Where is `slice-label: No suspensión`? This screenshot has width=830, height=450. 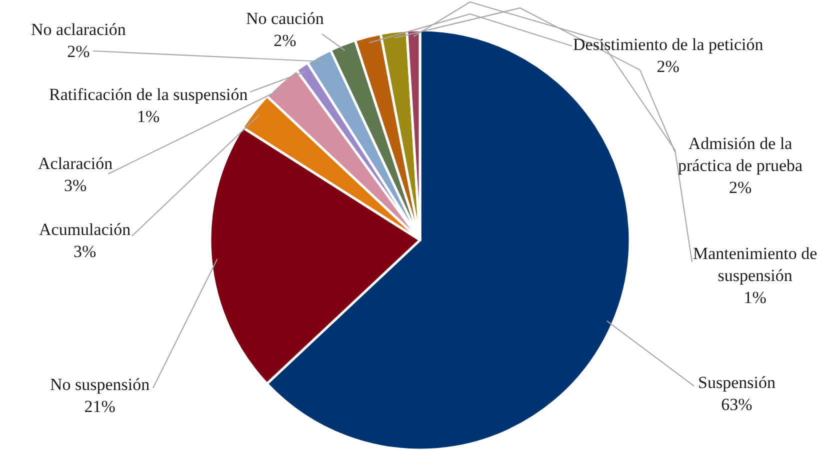
slice-label: No suspensión is located at coordinates (100, 384).